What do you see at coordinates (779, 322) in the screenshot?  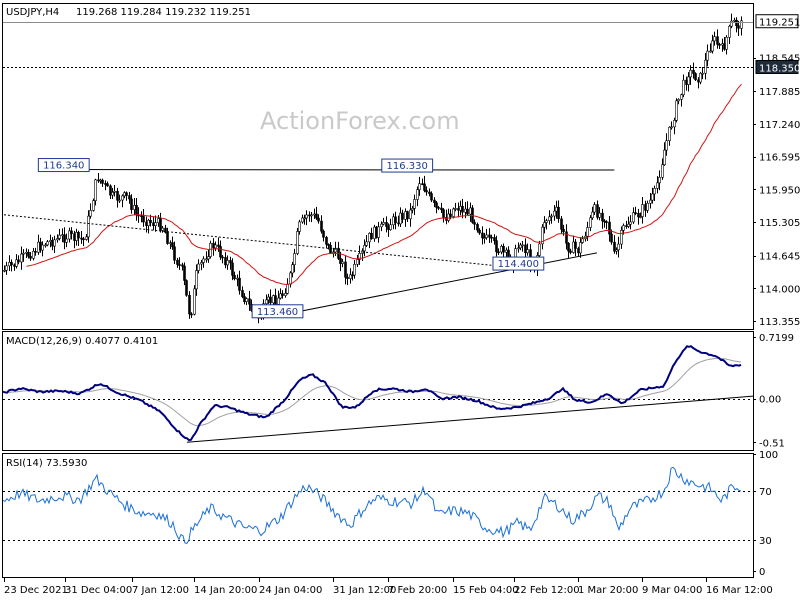 I see `price-tick-label: 113.355` at bounding box center [779, 322].